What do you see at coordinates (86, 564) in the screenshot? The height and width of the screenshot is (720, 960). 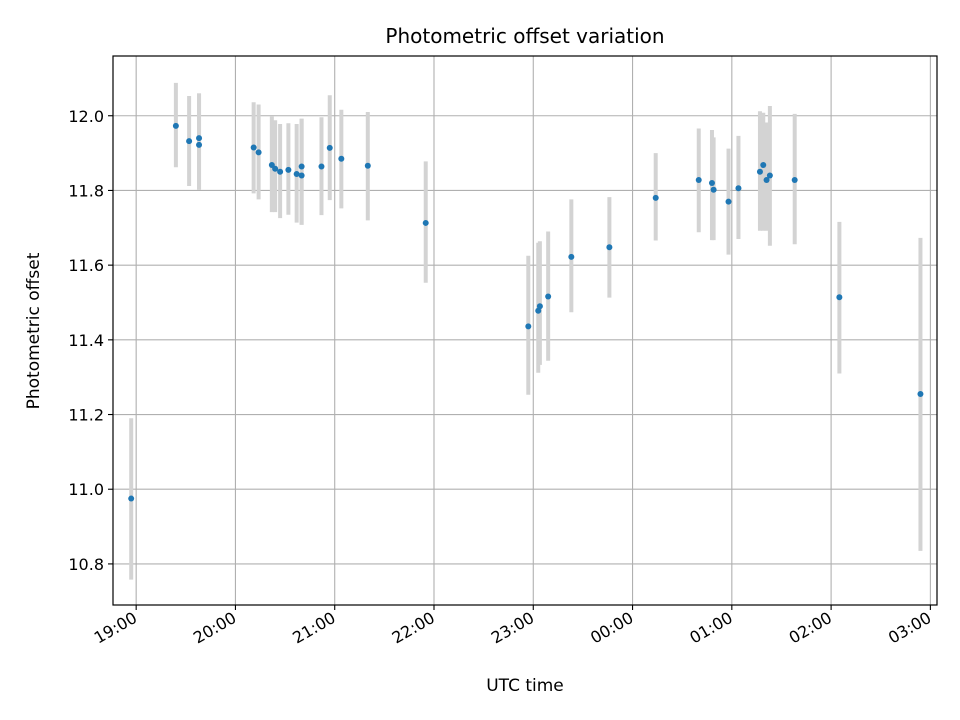 I see `y-tick-label: 10.8` at bounding box center [86, 564].